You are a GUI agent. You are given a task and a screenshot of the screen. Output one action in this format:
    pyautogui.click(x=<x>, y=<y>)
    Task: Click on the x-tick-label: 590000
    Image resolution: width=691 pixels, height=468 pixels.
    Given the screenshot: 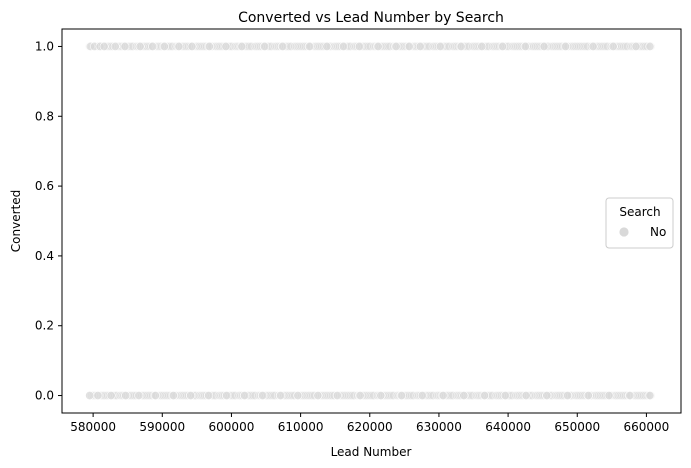 What is the action you would take?
    pyautogui.click(x=162, y=427)
    